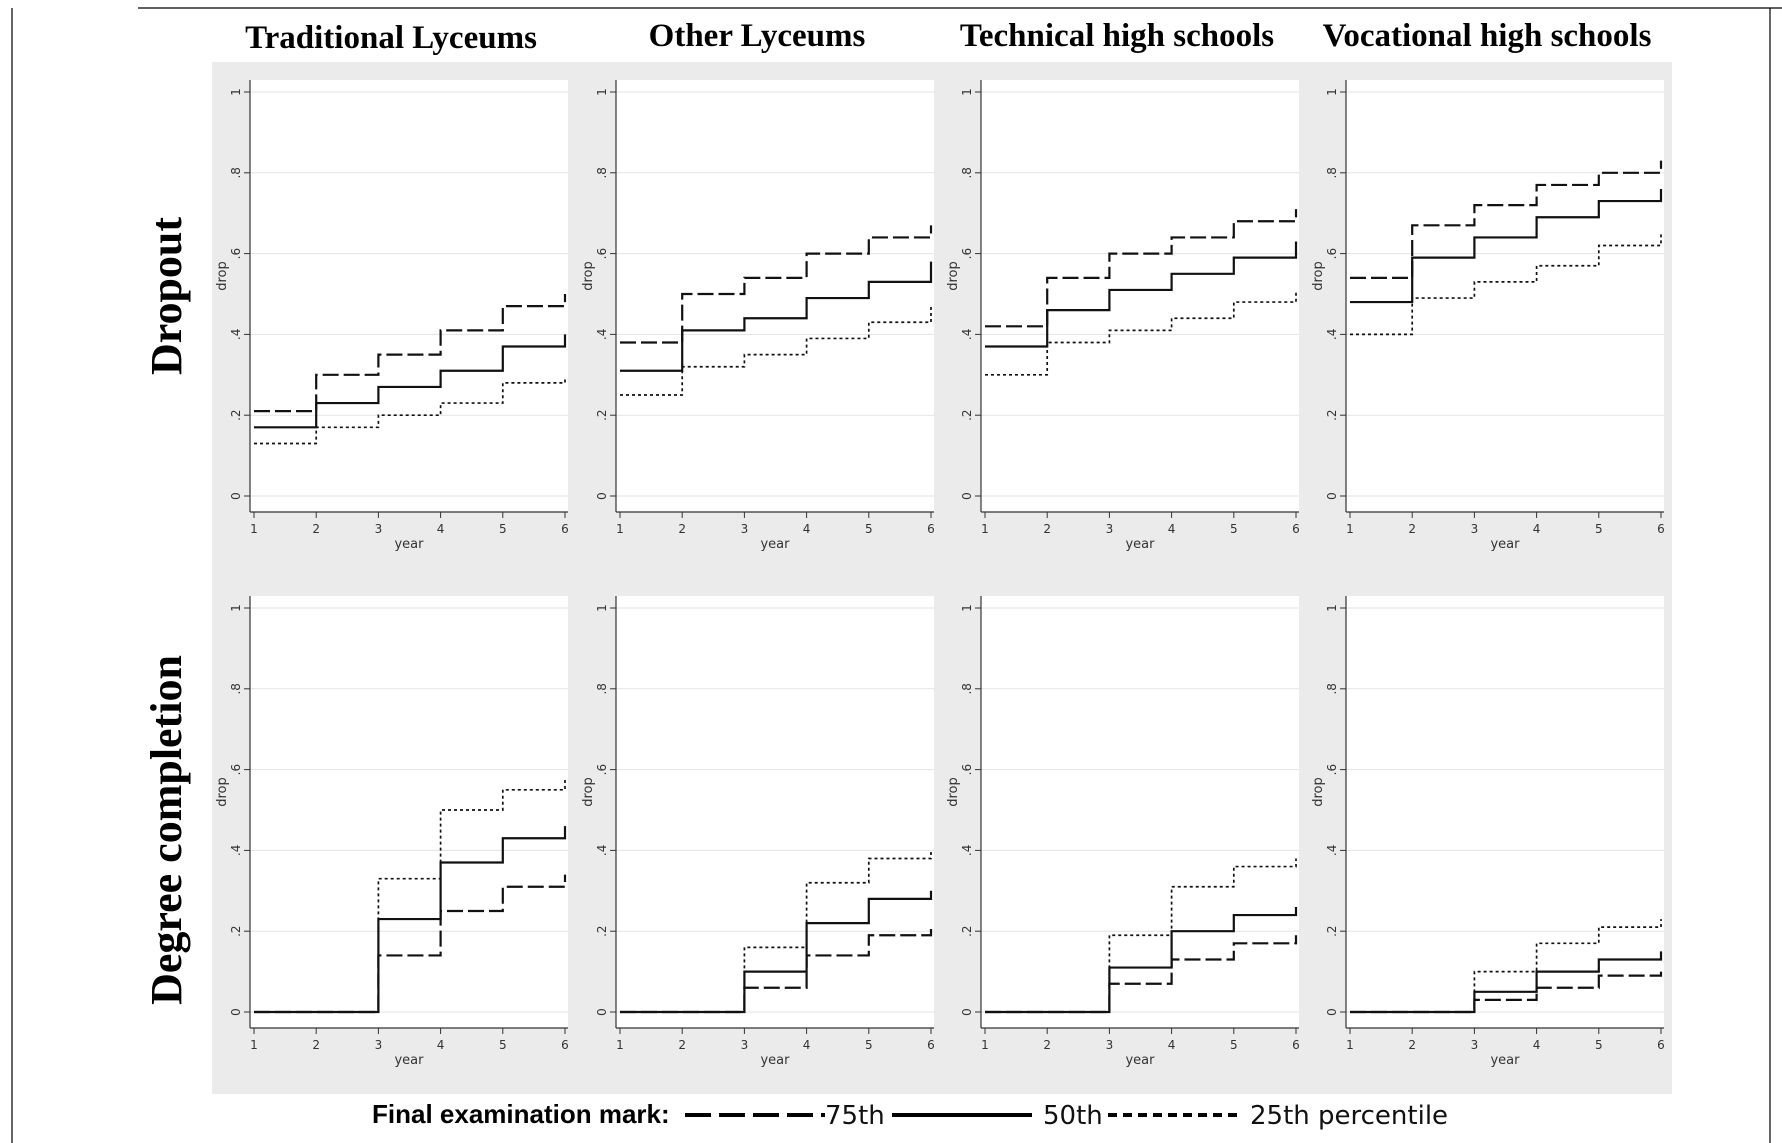 The height and width of the screenshot is (1143, 1782). What do you see at coordinates (1117, 36) in the screenshot?
I see `column-title-technical-high-schools: Technical high schools` at bounding box center [1117, 36].